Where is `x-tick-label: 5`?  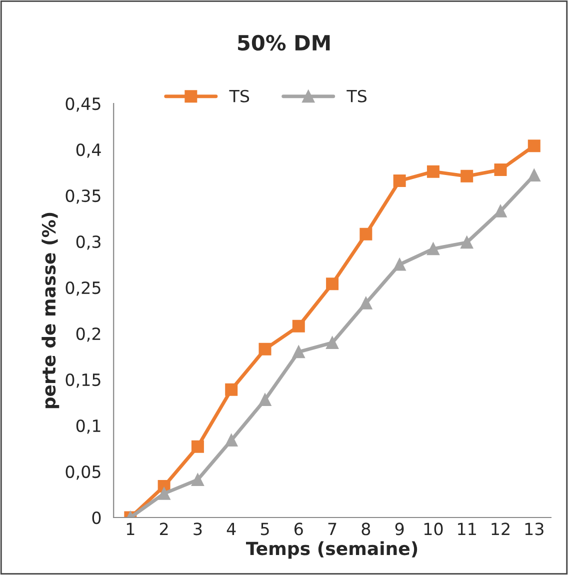 x-tick-label: 5 is located at coordinates (264, 529).